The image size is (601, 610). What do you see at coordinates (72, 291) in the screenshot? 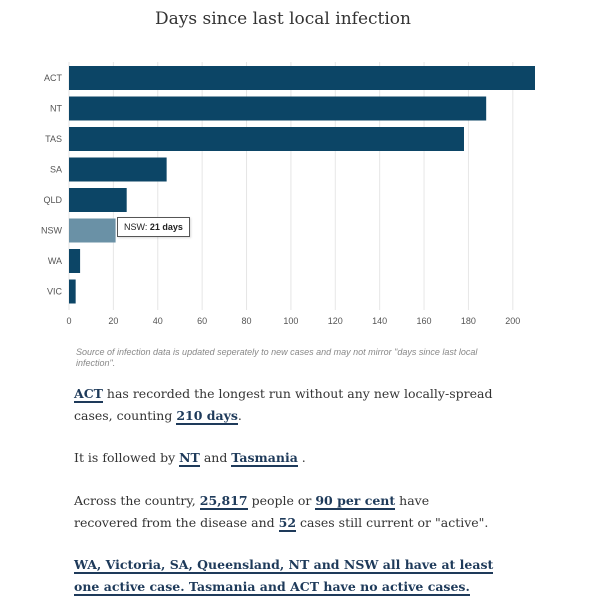
I see `bar-vic` at bounding box center [72, 291].